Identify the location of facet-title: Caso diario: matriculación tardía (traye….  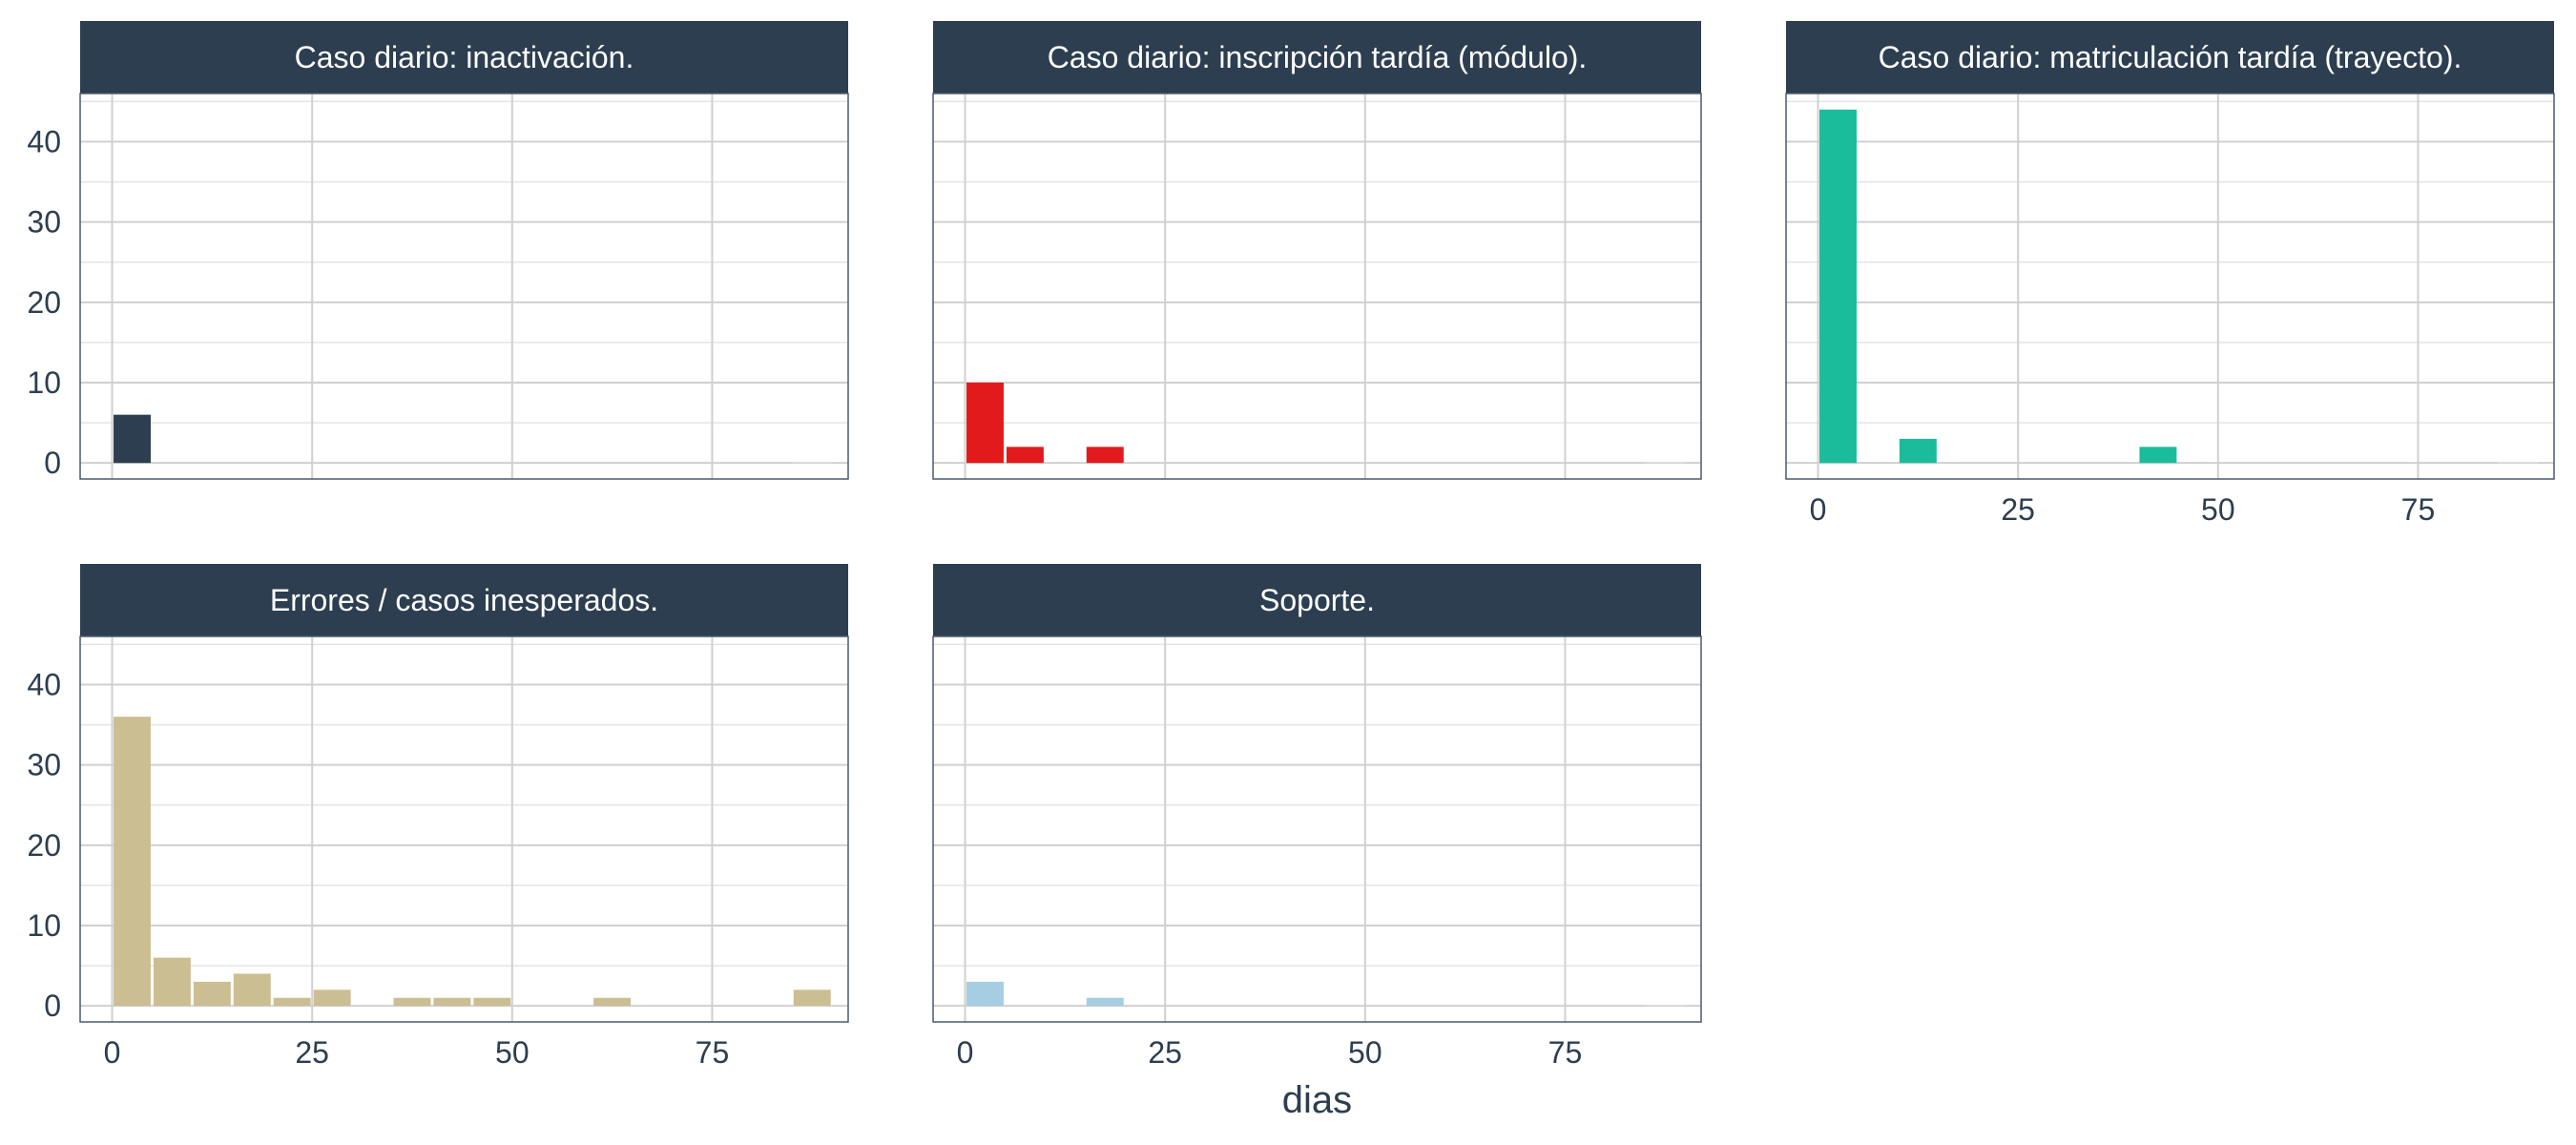
(2170, 57).